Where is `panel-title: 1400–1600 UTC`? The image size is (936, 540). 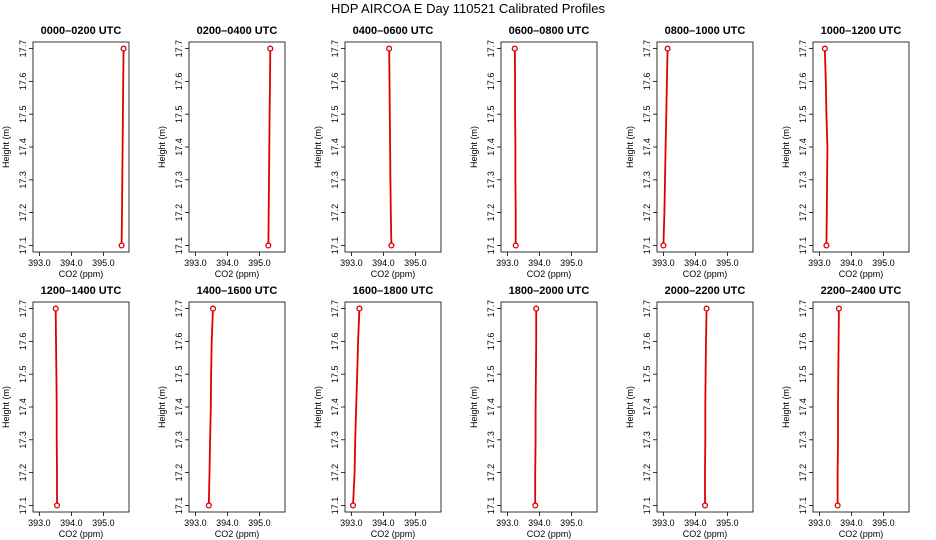
panel-title: 1400–1600 UTC is located at coordinates (237, 291).